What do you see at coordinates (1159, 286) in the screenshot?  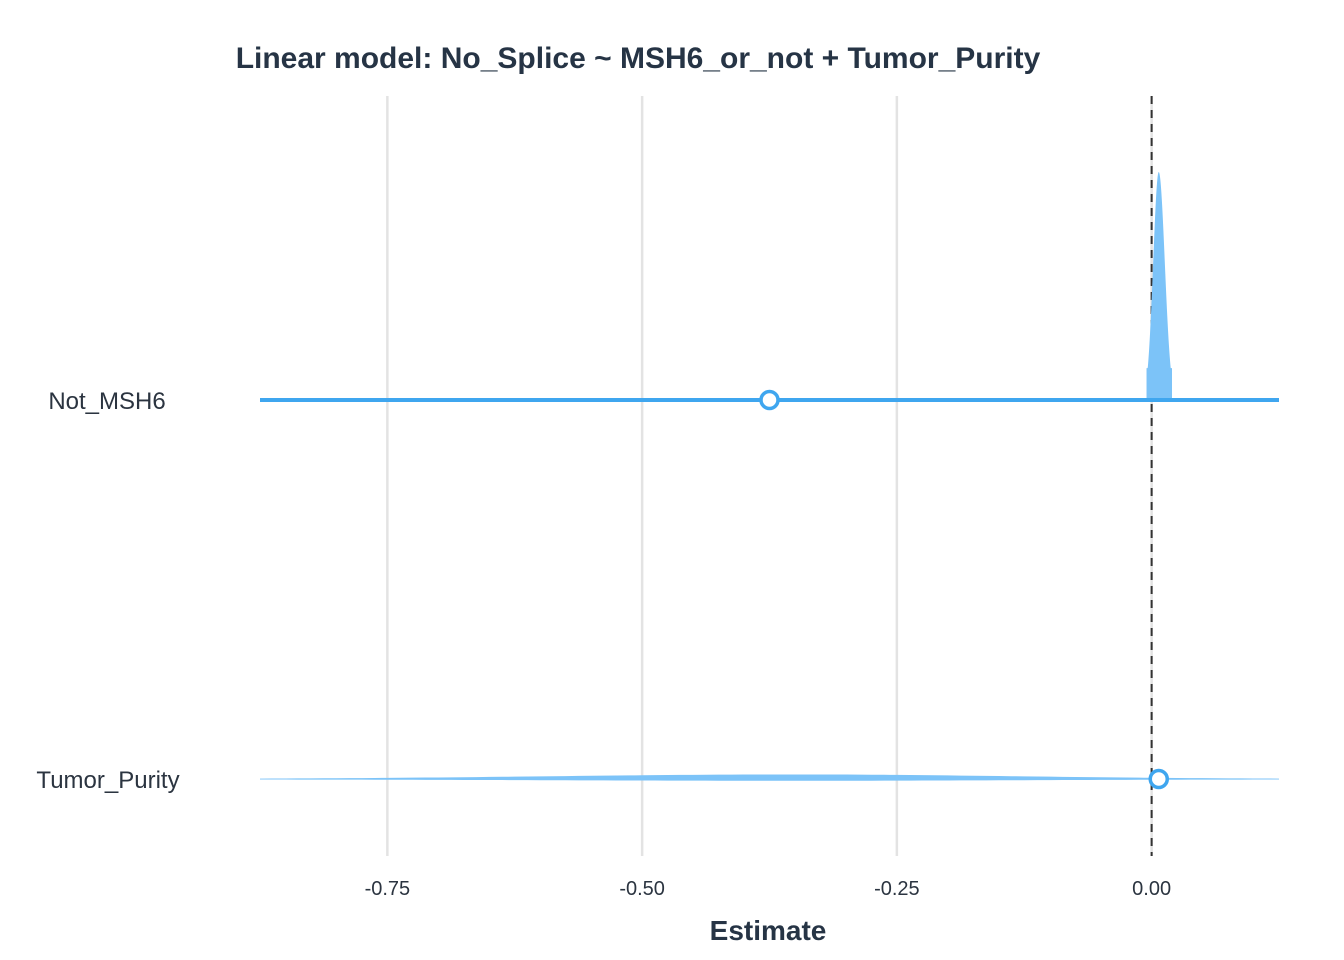 I see `density-Not_MSH6` at bounding box center [1159, 286].